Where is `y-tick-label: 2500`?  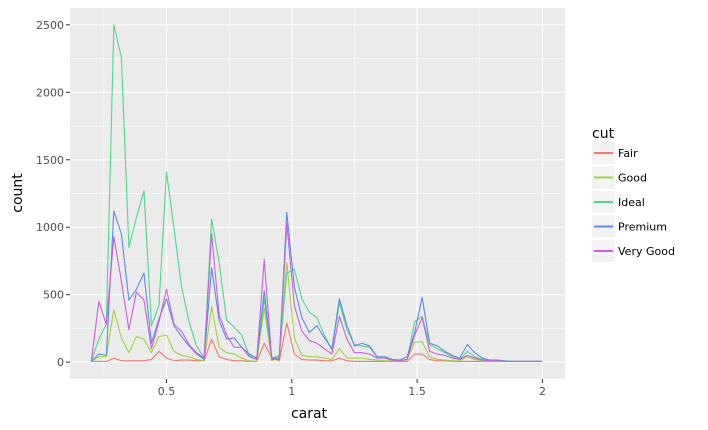
y-tick-label: 2500 is located at coordinates (50, 25).